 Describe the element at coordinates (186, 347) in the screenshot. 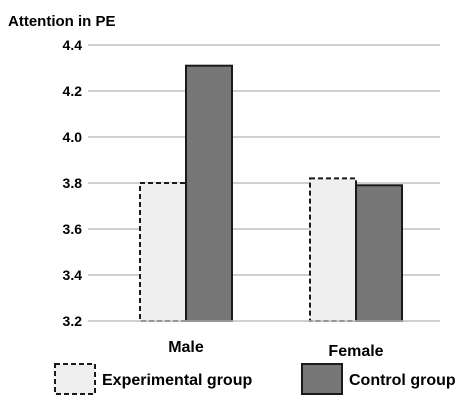

I see `x-tick-label: Male` at that location.